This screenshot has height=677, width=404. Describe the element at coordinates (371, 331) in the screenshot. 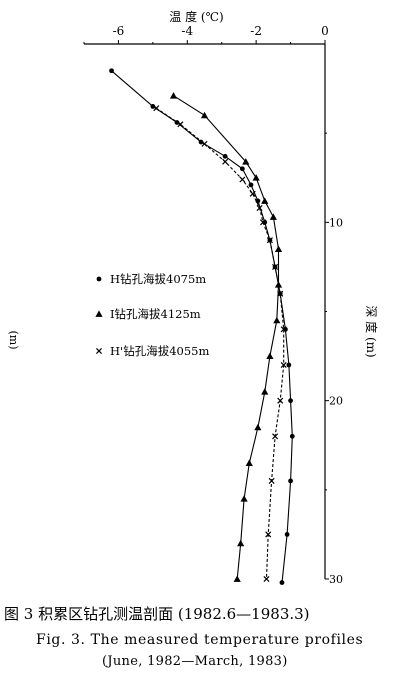

I see `y-axis-label: 深 度 (m)` at that location.